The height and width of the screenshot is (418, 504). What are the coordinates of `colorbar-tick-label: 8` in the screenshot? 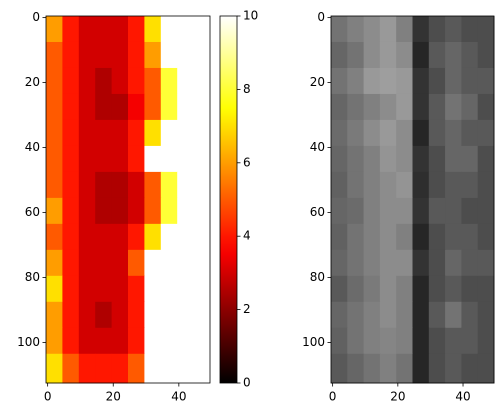 It's located at (247, 89).